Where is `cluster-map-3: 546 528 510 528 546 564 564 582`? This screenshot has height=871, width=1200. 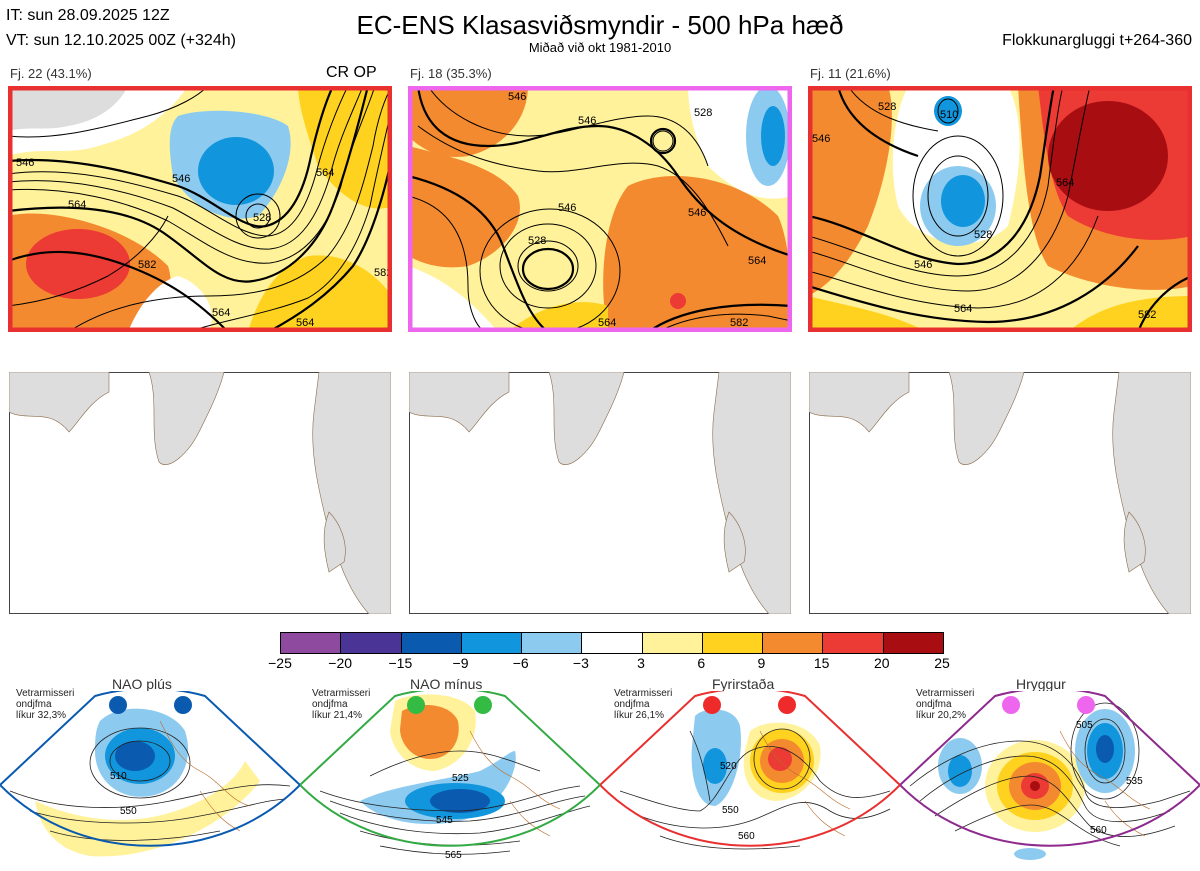
cluster-map-3: 546 528 510 528 546 564 564 582 is located at coordinates (1000, 209).